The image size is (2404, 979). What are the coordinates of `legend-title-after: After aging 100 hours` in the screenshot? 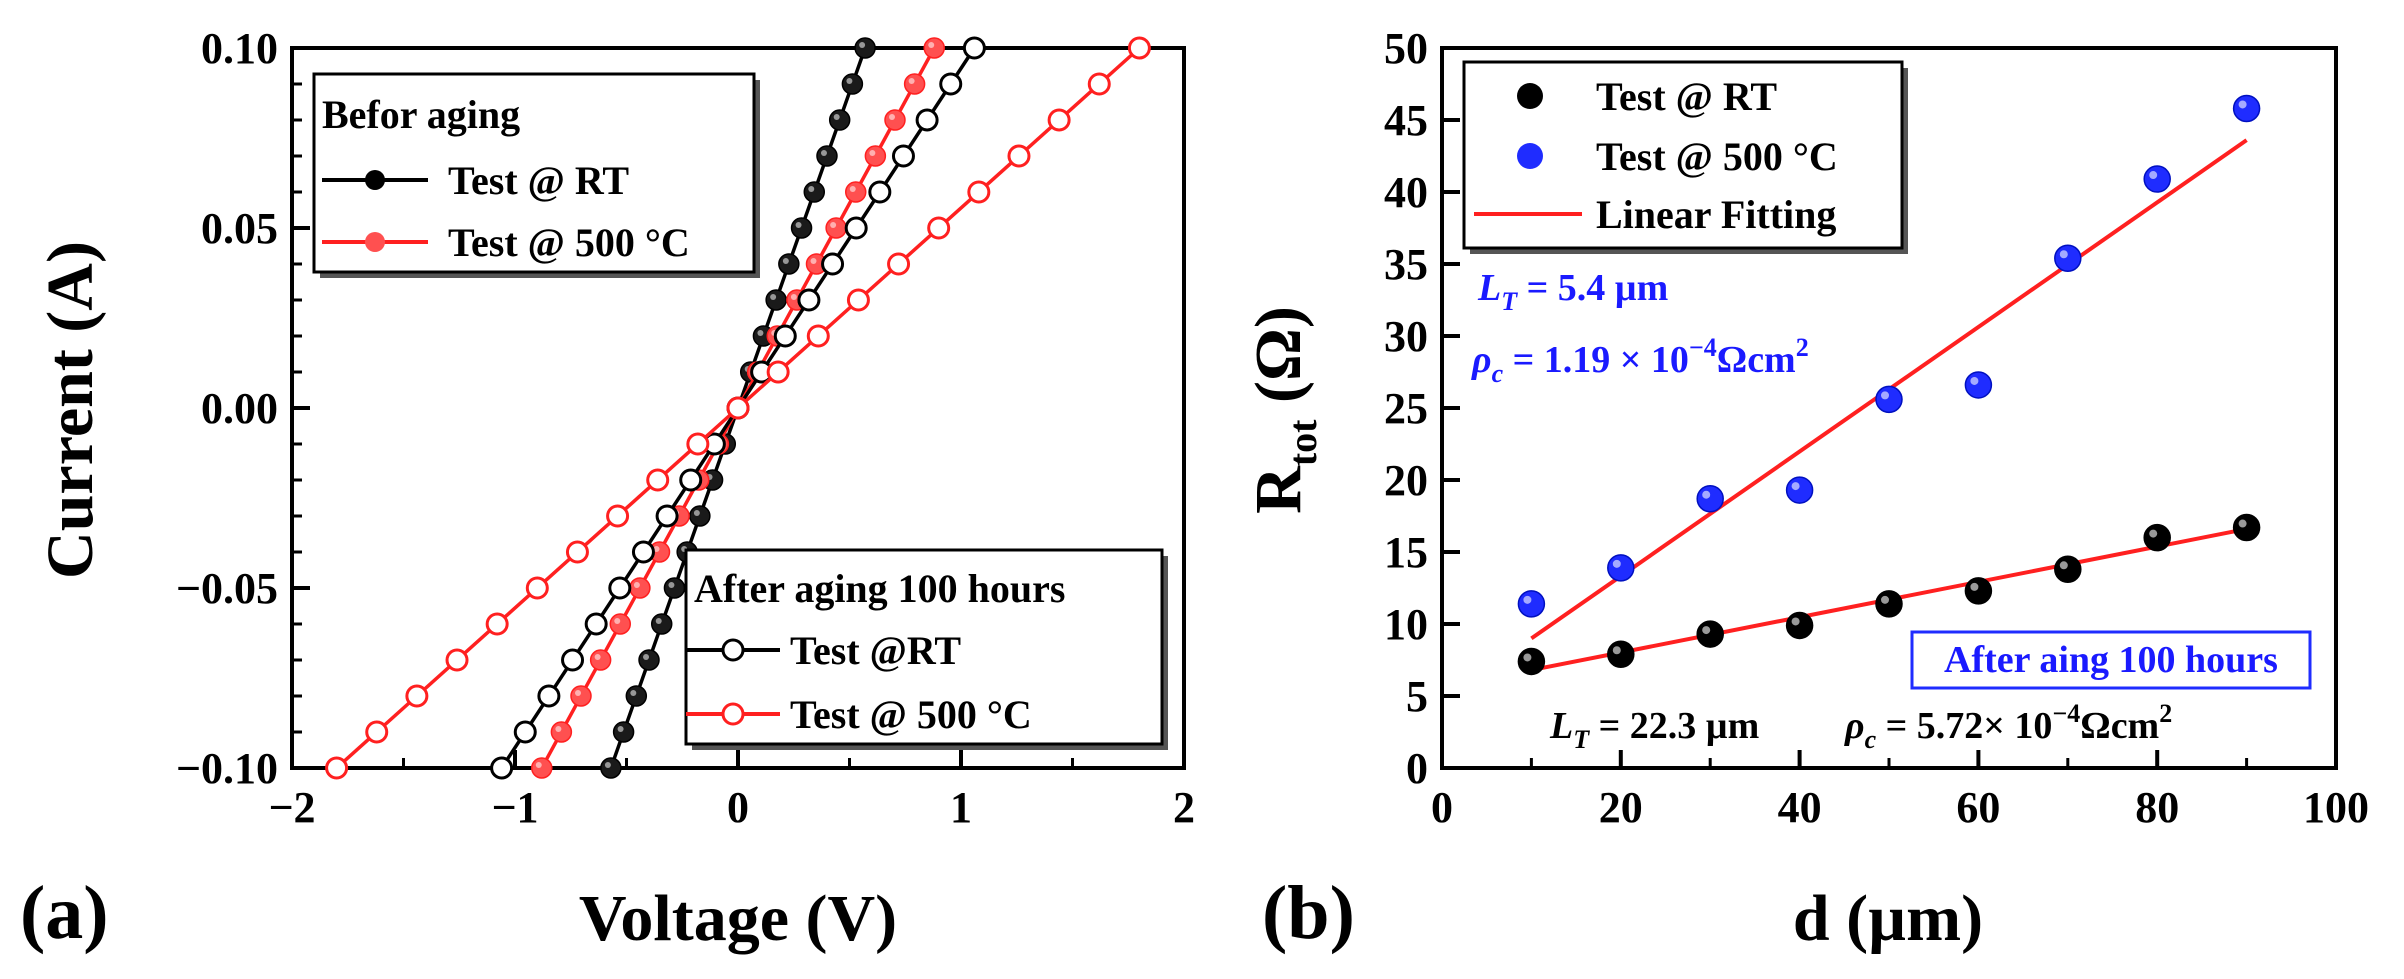 It's located at (879, 588).